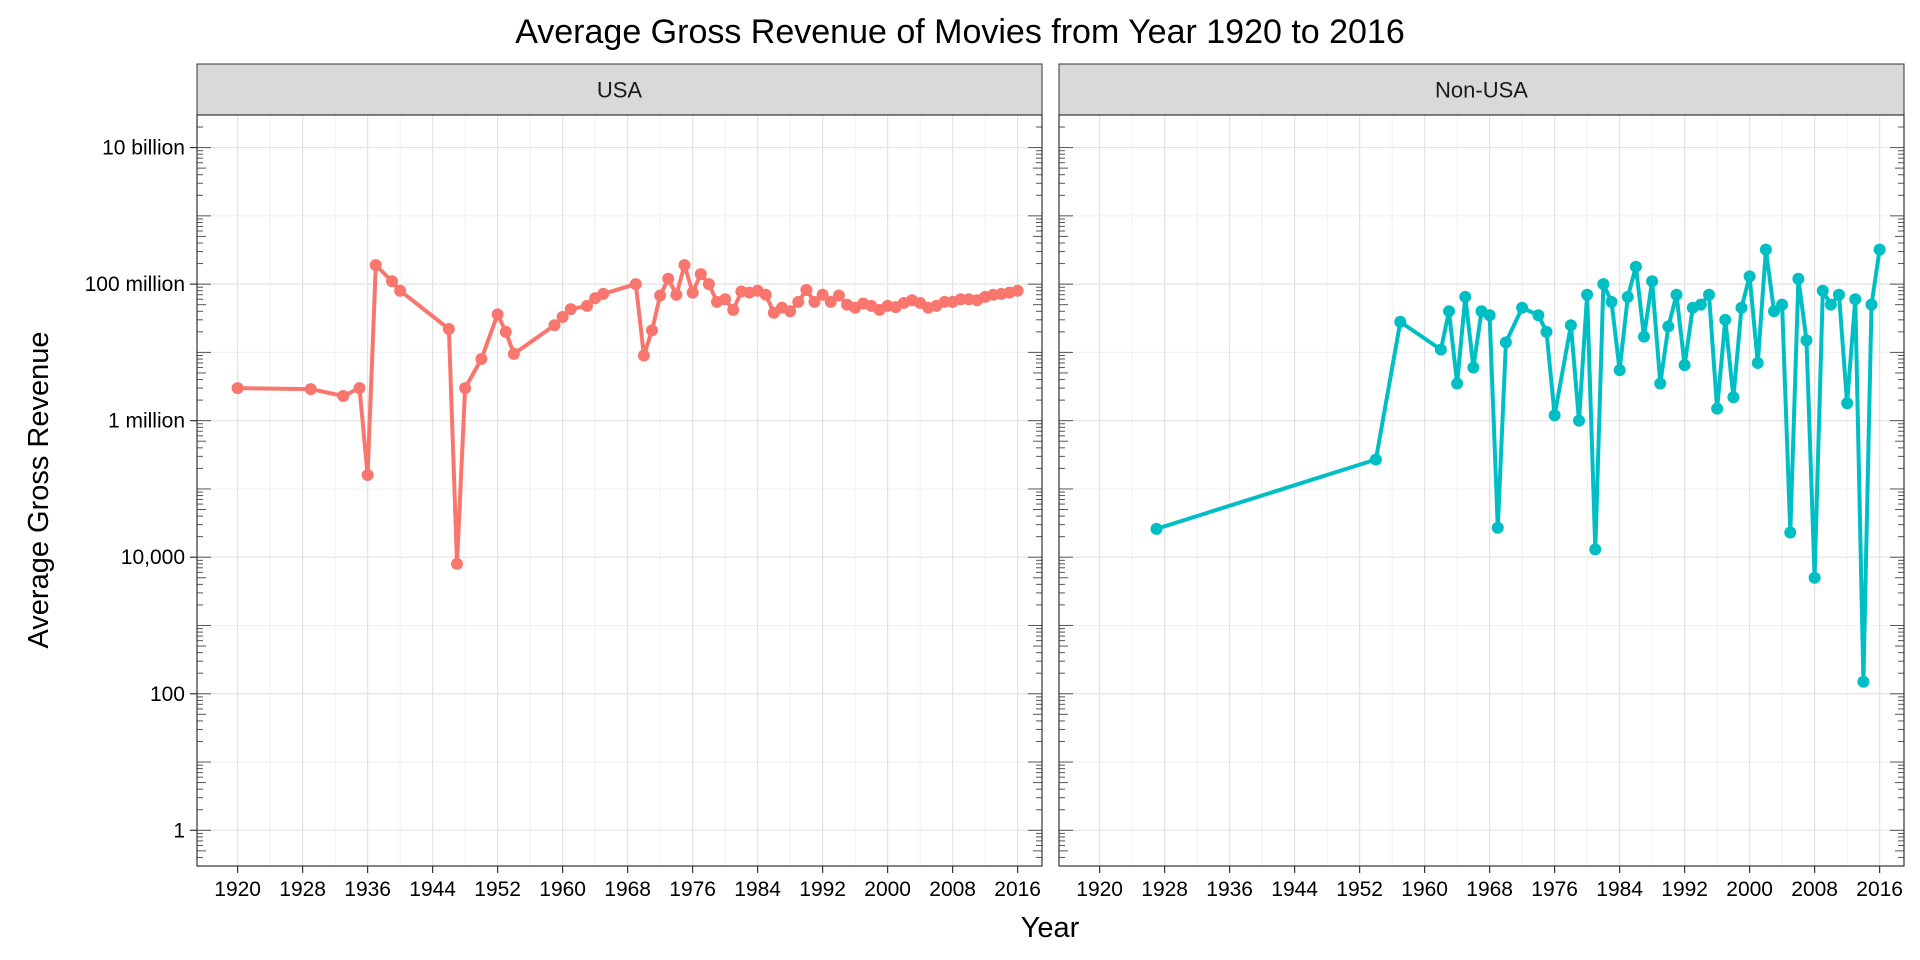  Describe the element at coordinates (237, 889) in the screenshot. I see `x-tick-label: 1920` at that location.